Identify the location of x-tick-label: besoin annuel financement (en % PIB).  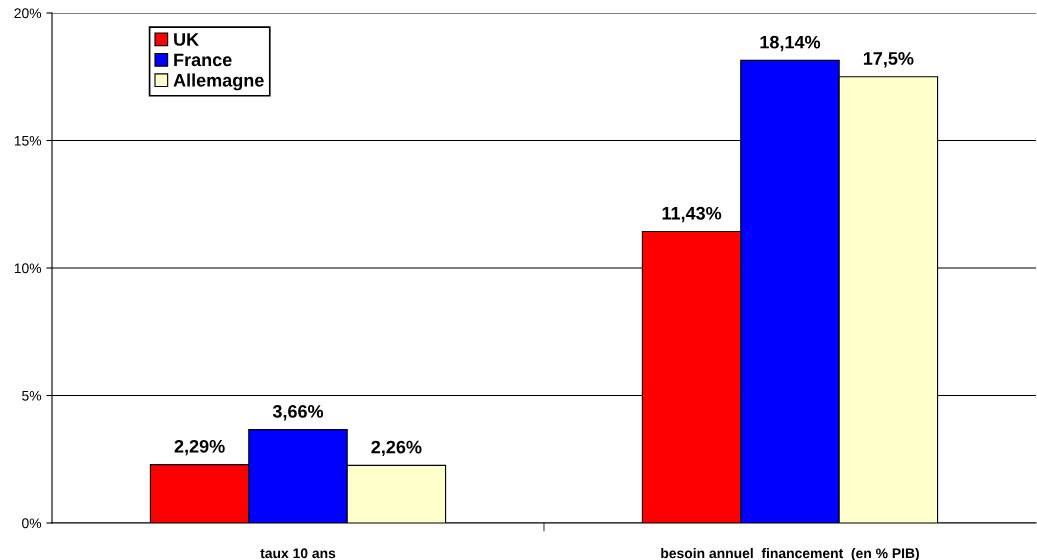
(790, 554).